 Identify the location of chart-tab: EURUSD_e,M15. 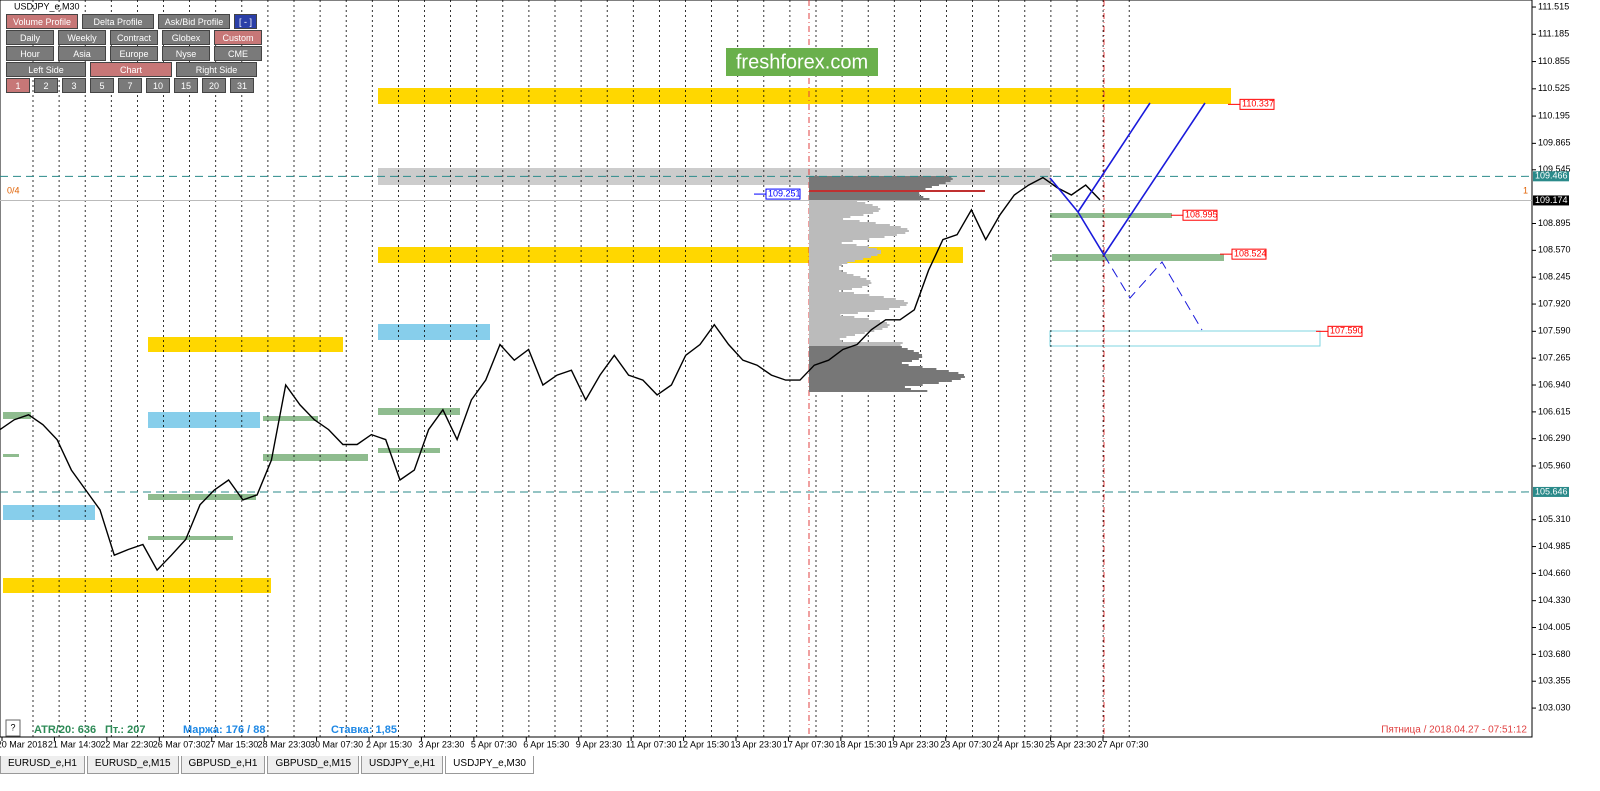
(132, 765).